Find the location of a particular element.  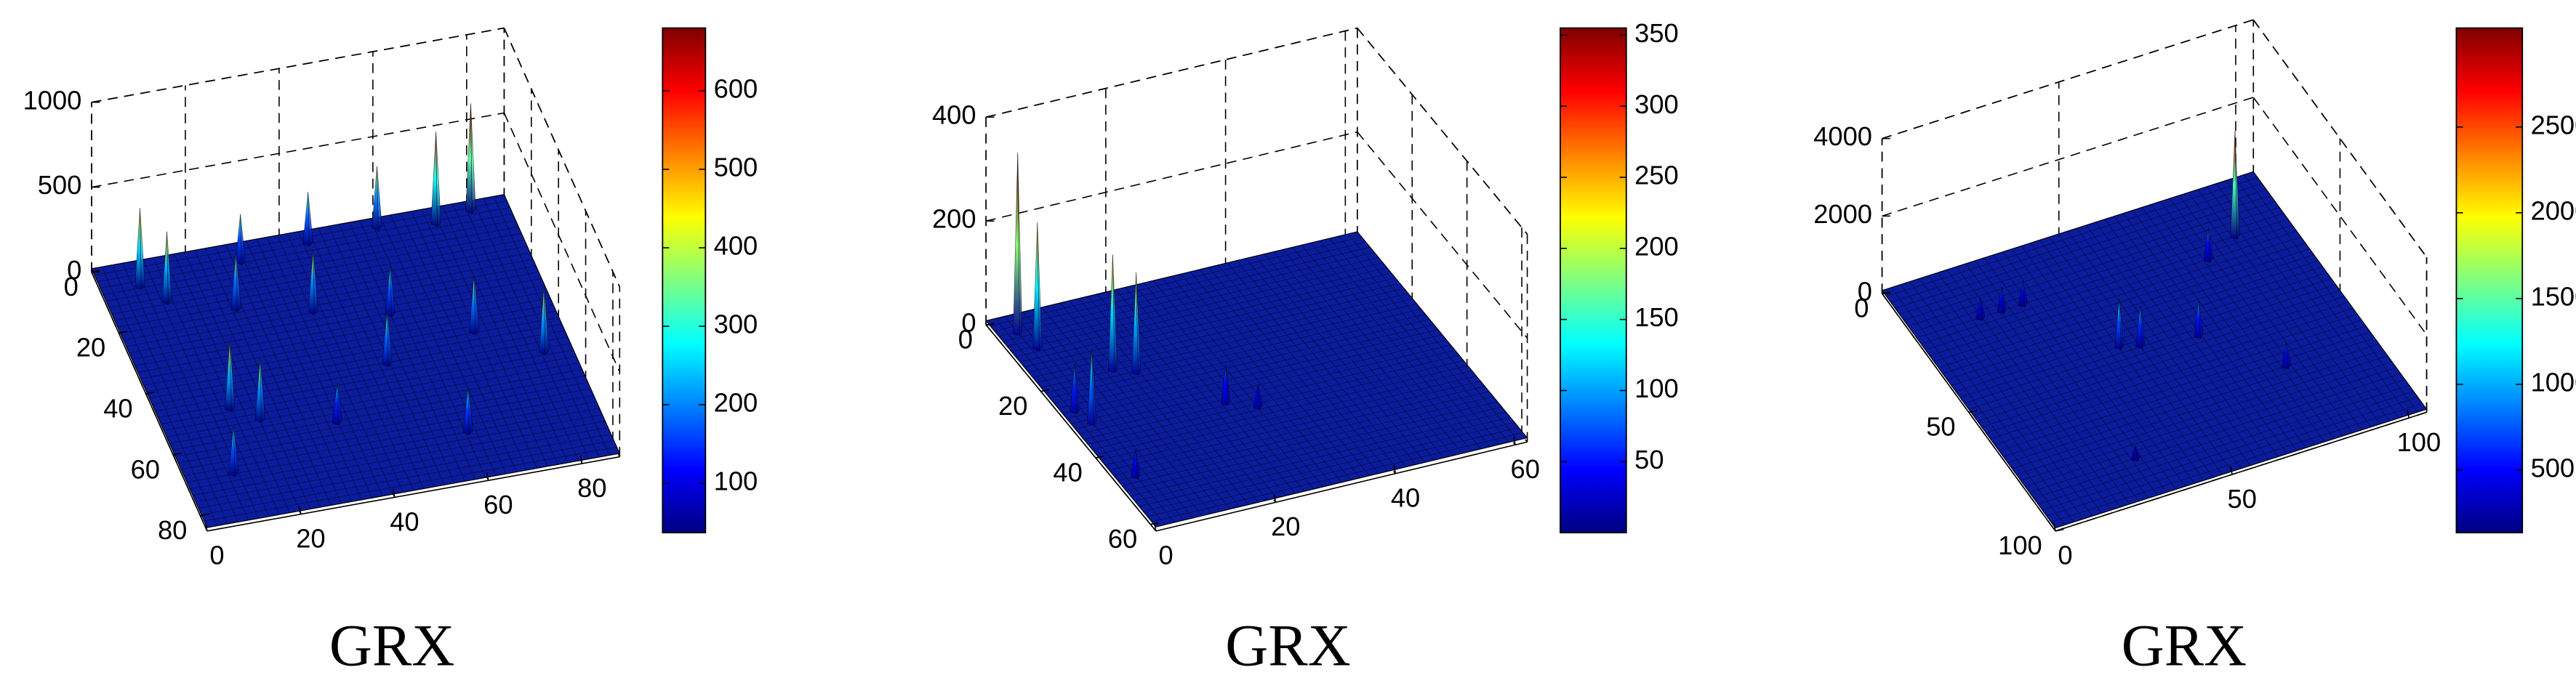

colorbar-tick-label: 200 is located at coordinates (736, 403).